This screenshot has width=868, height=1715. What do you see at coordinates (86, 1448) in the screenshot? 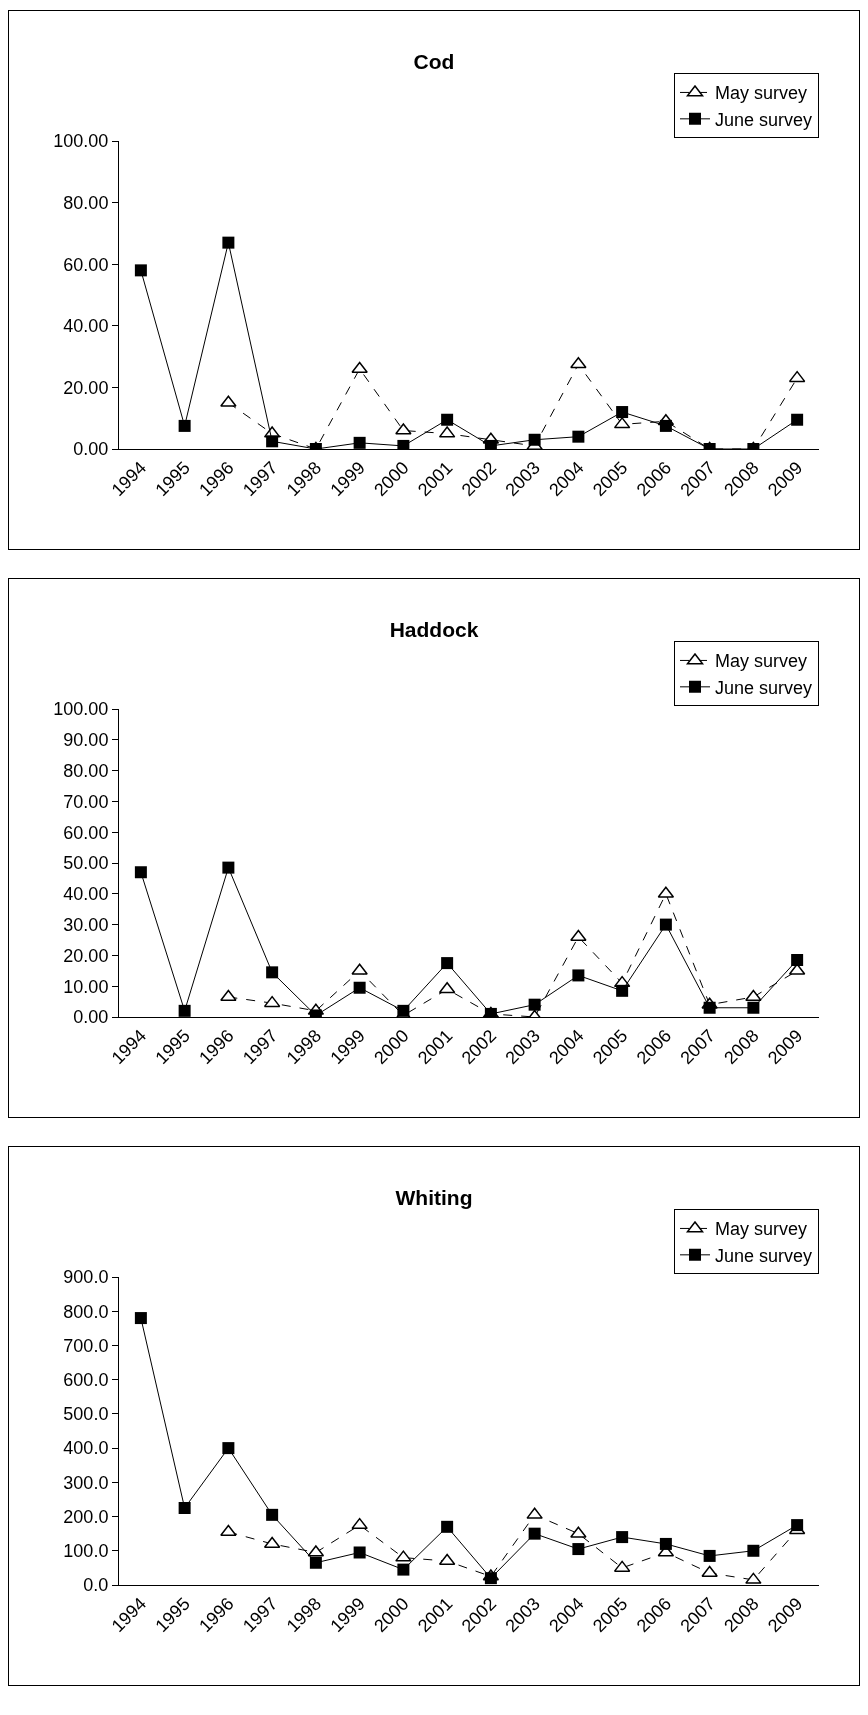
I see `y-tick-label: 400.0` at bounding box center [86, 1448].